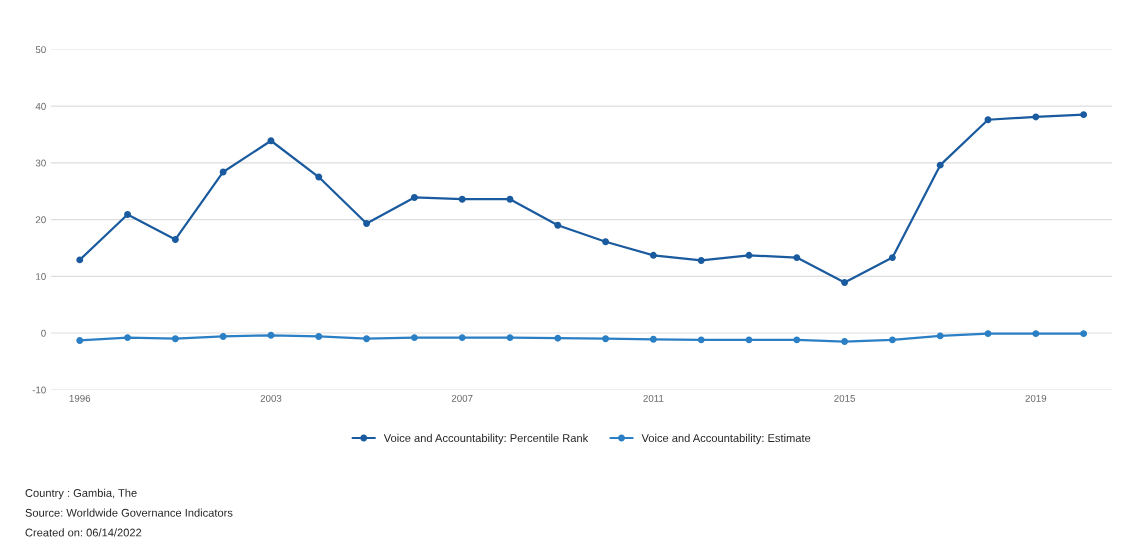 The height and width of the screenshot is (549, 1135). I want to click on y-tick-label: 0, so click(43, 333).